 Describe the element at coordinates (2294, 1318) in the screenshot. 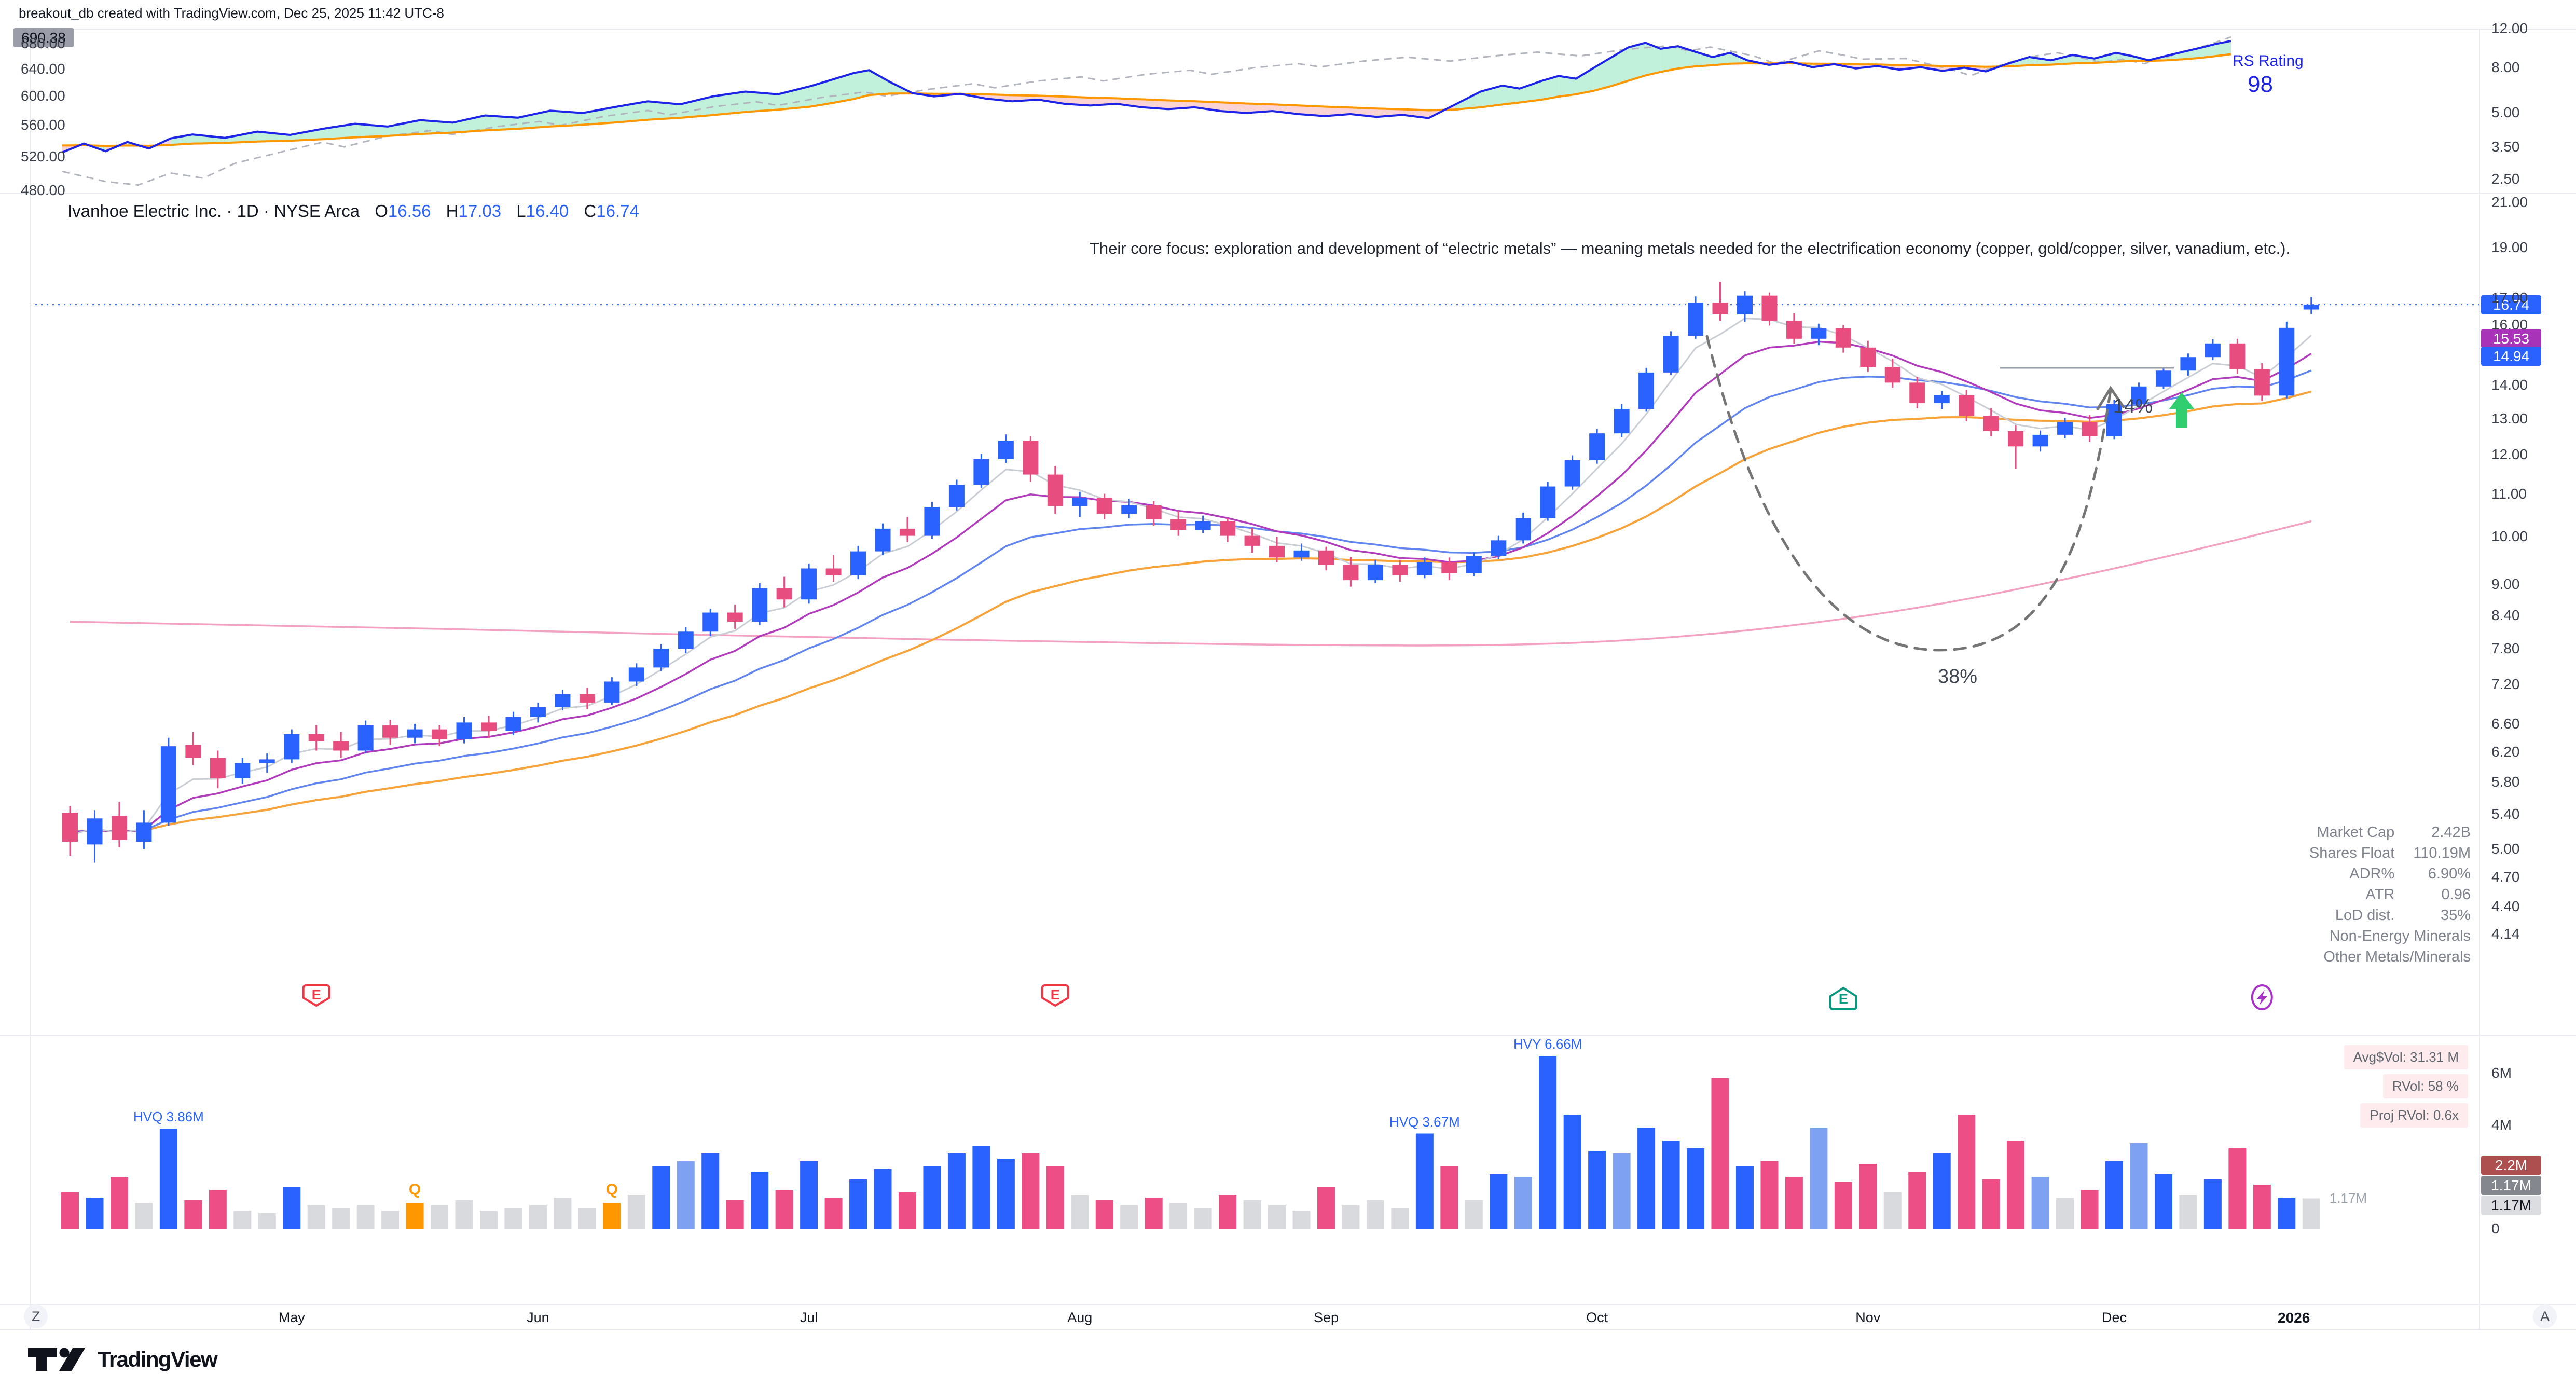

I see `year-label: 2026` at that location.